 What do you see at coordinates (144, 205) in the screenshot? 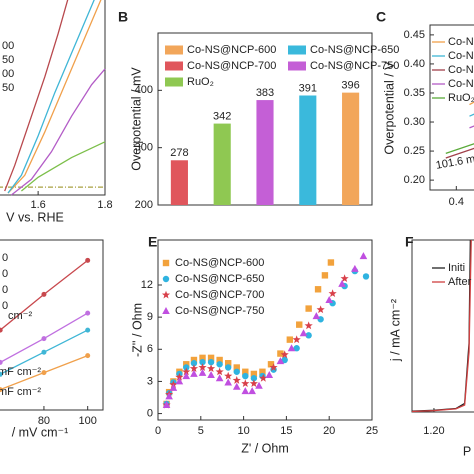
I see `y-tick-label: 200` at bounding box center [144, 205].